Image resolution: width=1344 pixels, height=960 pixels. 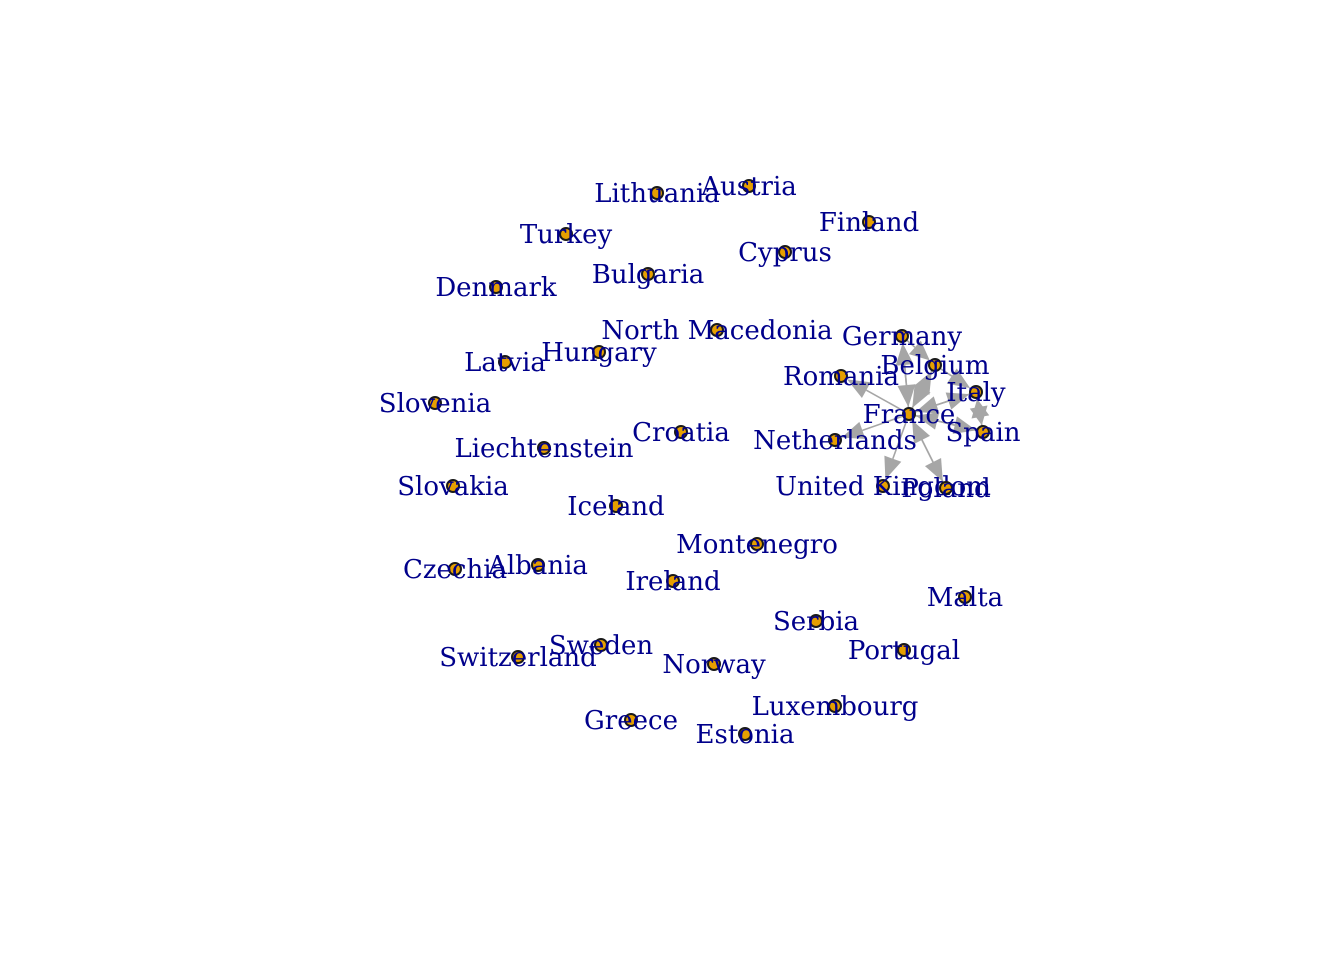 I want to click on node-germany: Germany, so click(x=902, y=337).